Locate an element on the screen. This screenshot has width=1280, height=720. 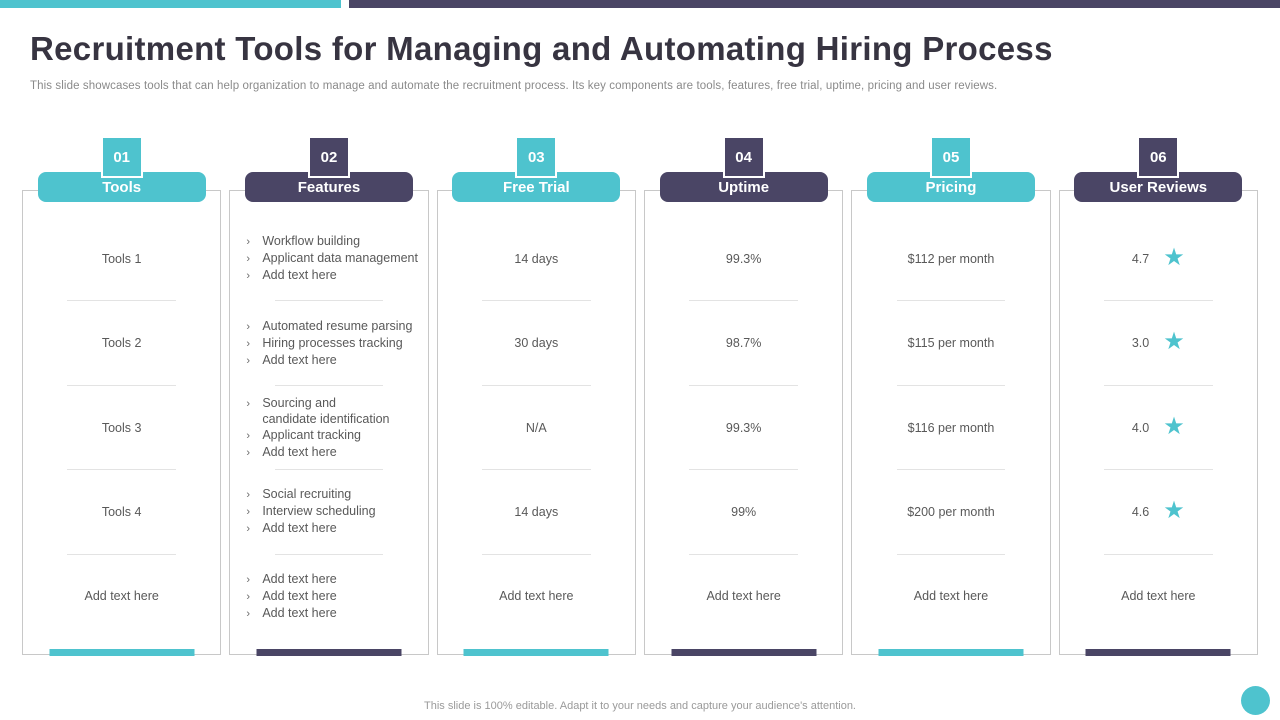
cell-text: Tools 3 is located at coordinates (121, 427).